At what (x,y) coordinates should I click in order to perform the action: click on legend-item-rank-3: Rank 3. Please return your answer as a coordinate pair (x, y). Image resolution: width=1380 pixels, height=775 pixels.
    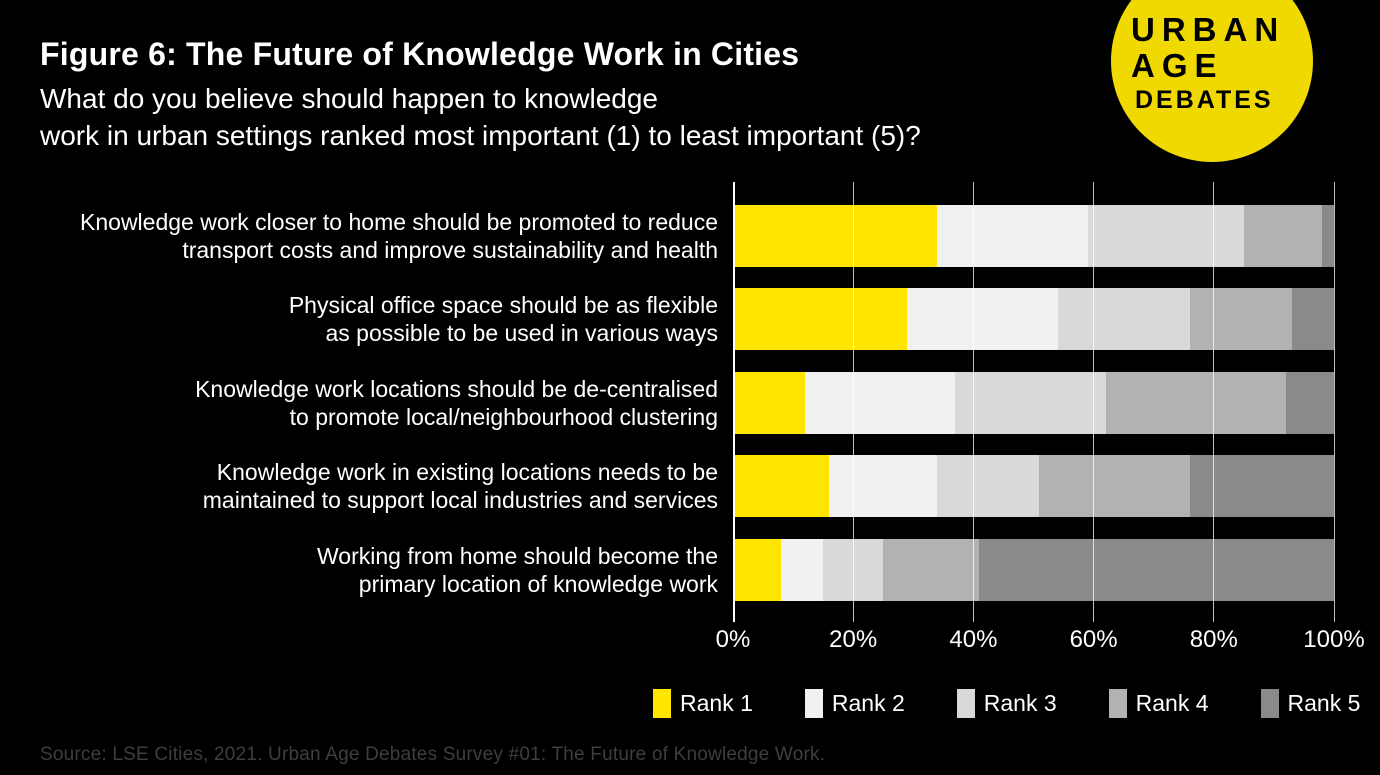
    Looking at the image, I should click on (1006, 703).